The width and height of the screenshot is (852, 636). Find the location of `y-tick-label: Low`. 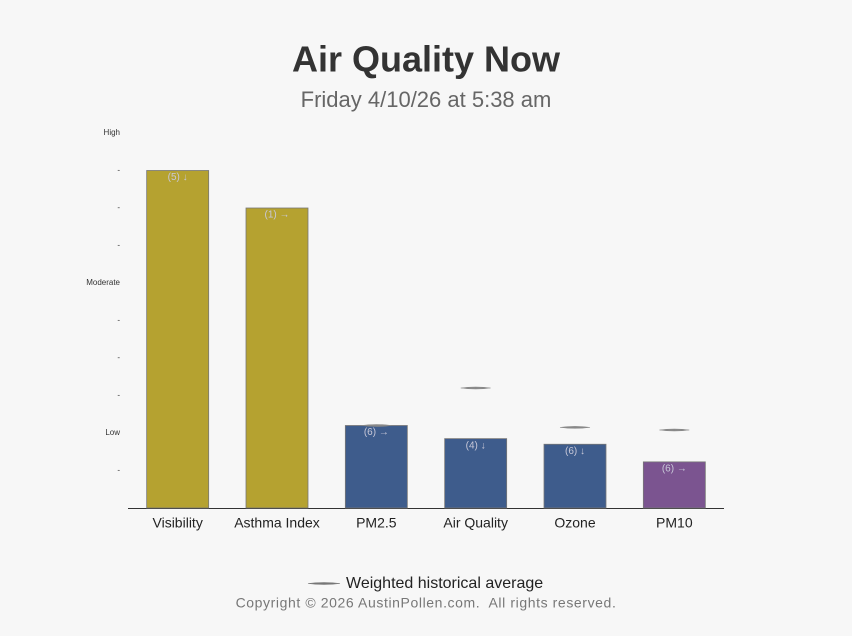

y-tick-label: Low is located at coordinates (112, 432).